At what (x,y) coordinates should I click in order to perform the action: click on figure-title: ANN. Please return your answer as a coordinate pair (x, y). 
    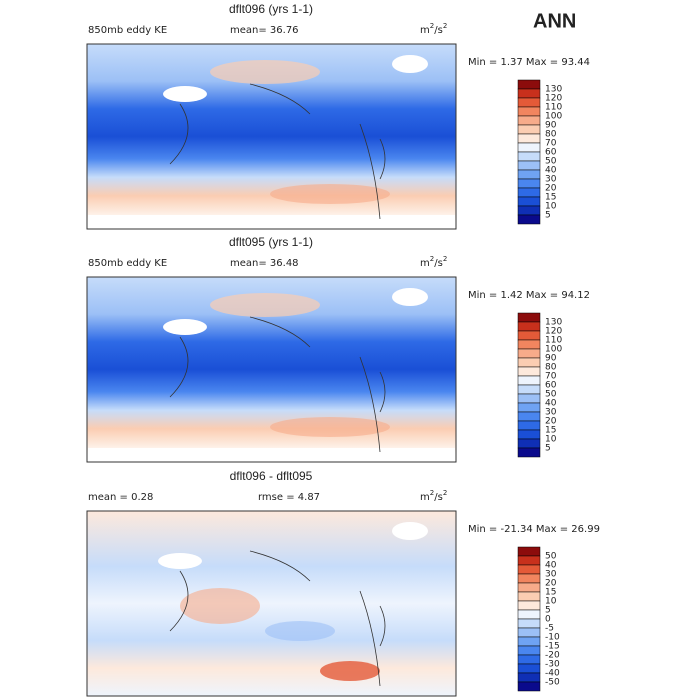
    Looking at the image, I should click on (554, 21).